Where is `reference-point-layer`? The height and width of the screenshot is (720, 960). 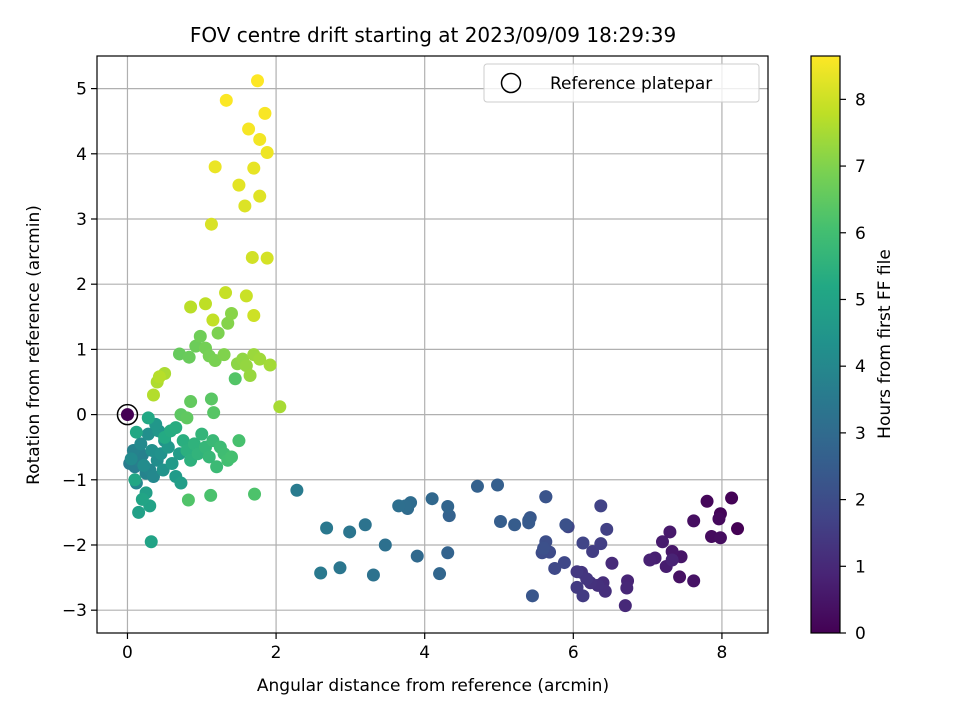 reference-point-layer is located at coordinates (127, 414).